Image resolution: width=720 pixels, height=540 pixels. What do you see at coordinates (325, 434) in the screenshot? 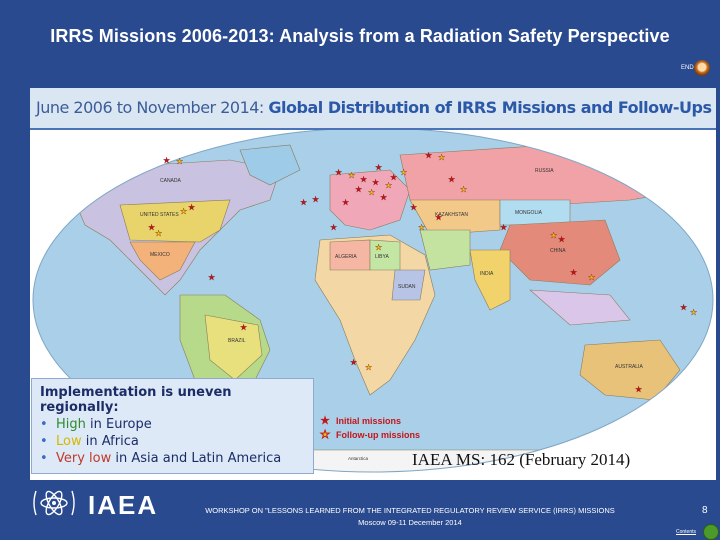
I see `followup-star-icon: ★` at bounding box center [325, 434].